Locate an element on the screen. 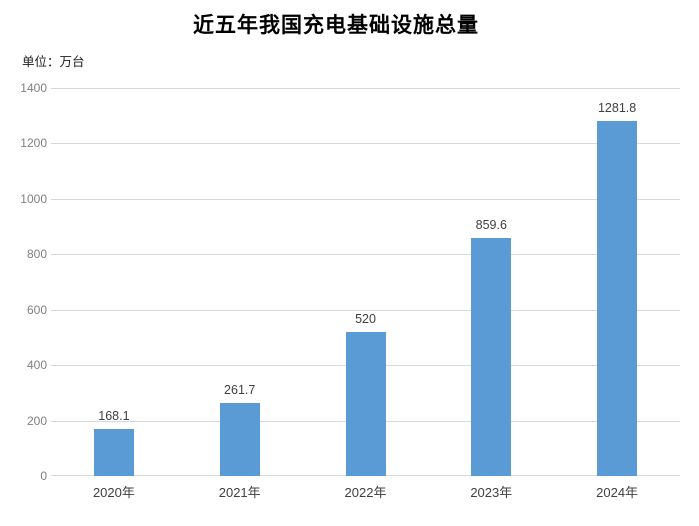  x-axis-labels: 2020年 2021年 2022年 2023年 2024年 is located at coordinates (365, 491).